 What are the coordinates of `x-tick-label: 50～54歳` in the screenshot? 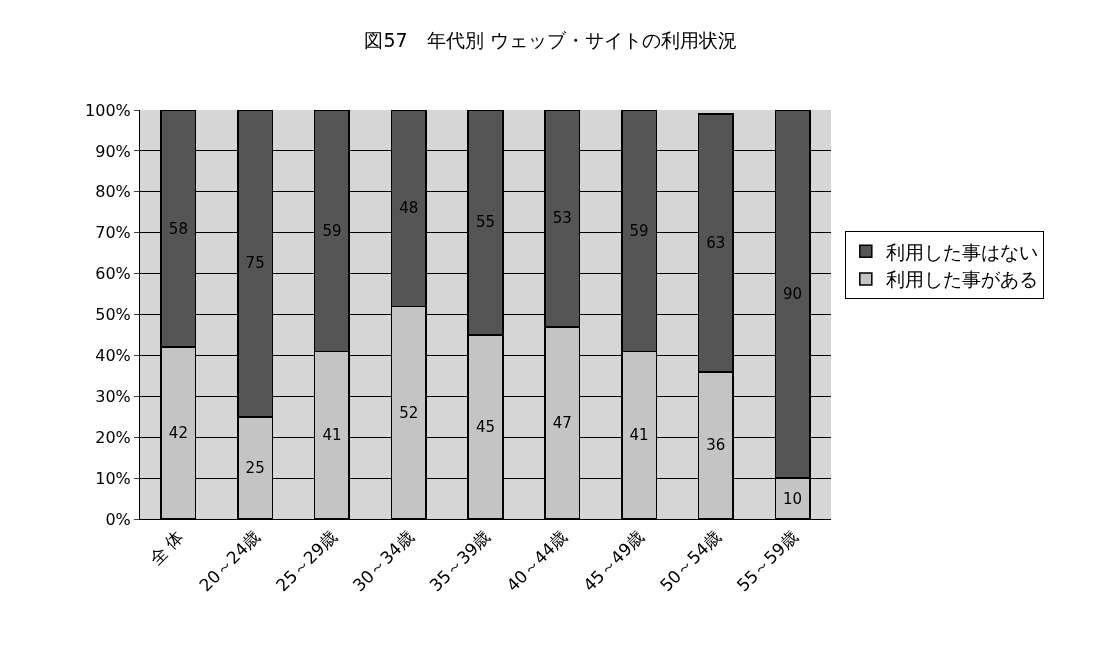 It's located at (690, 561).